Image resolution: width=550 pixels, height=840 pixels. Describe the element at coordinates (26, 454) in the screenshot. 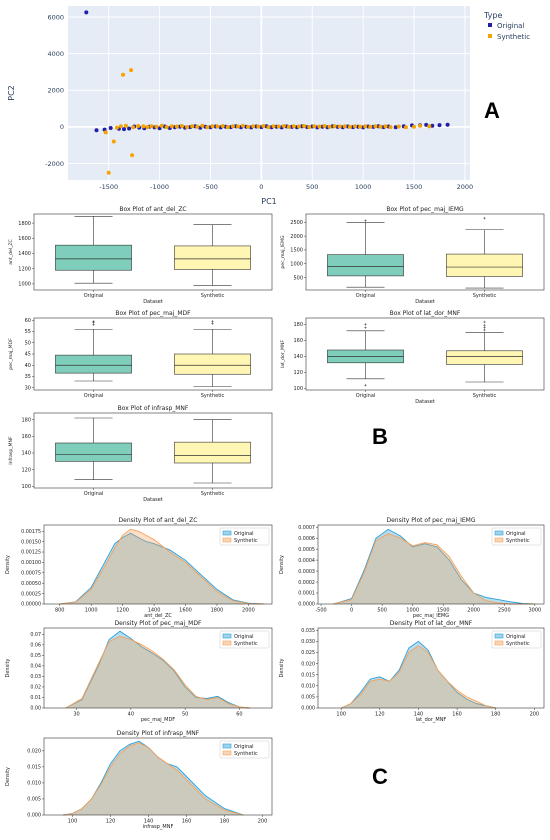

I see `boxplot-y-tick-label: 140` at that location.